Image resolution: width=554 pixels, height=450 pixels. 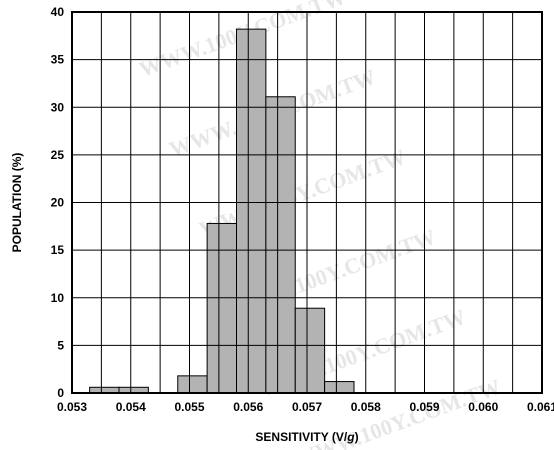 I want to click on x-tick-label: 0.055, so click(x=189, y=407).